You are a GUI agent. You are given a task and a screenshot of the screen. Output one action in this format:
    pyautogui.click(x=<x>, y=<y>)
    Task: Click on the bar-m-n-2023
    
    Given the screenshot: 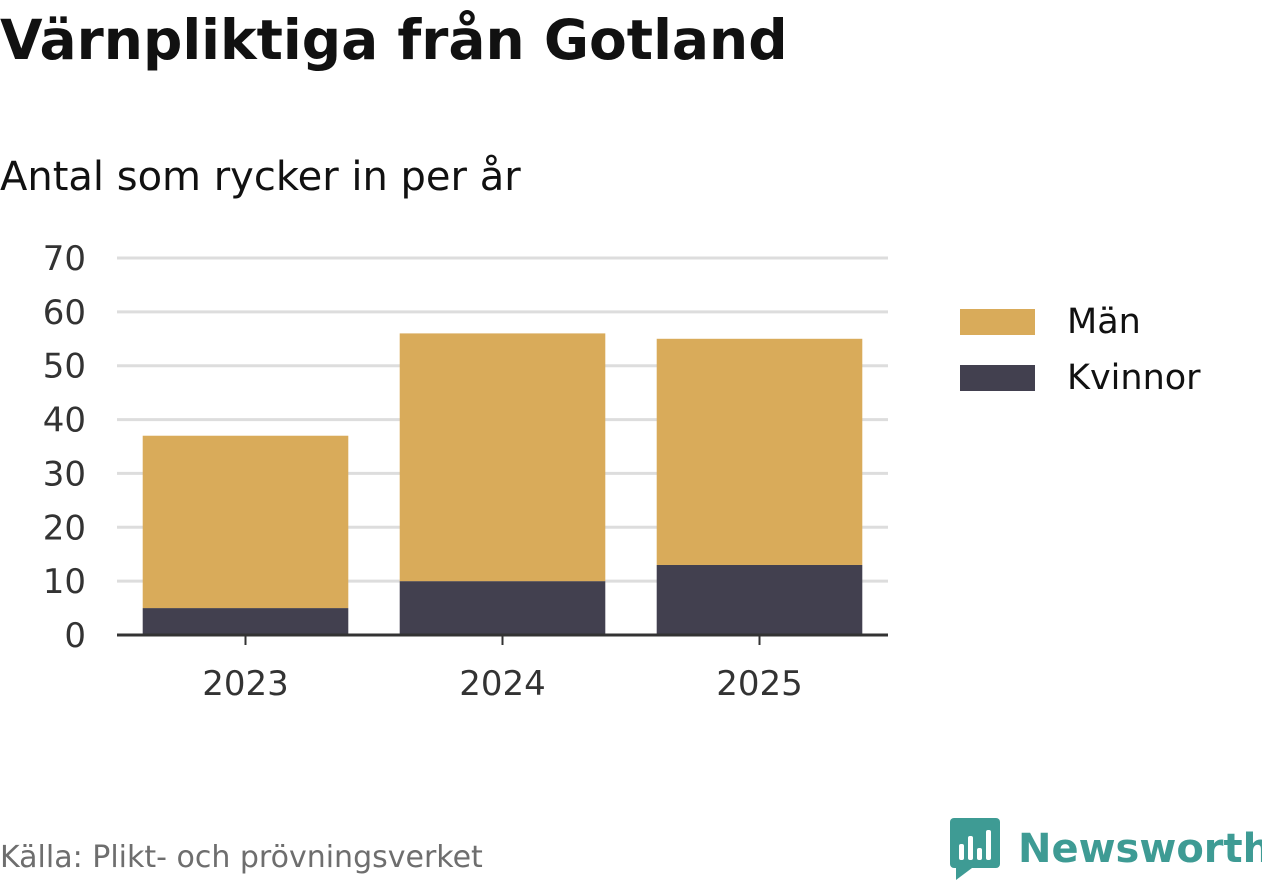 What is the action you would take?
    pyautogui.click(x=245, y=522)
    